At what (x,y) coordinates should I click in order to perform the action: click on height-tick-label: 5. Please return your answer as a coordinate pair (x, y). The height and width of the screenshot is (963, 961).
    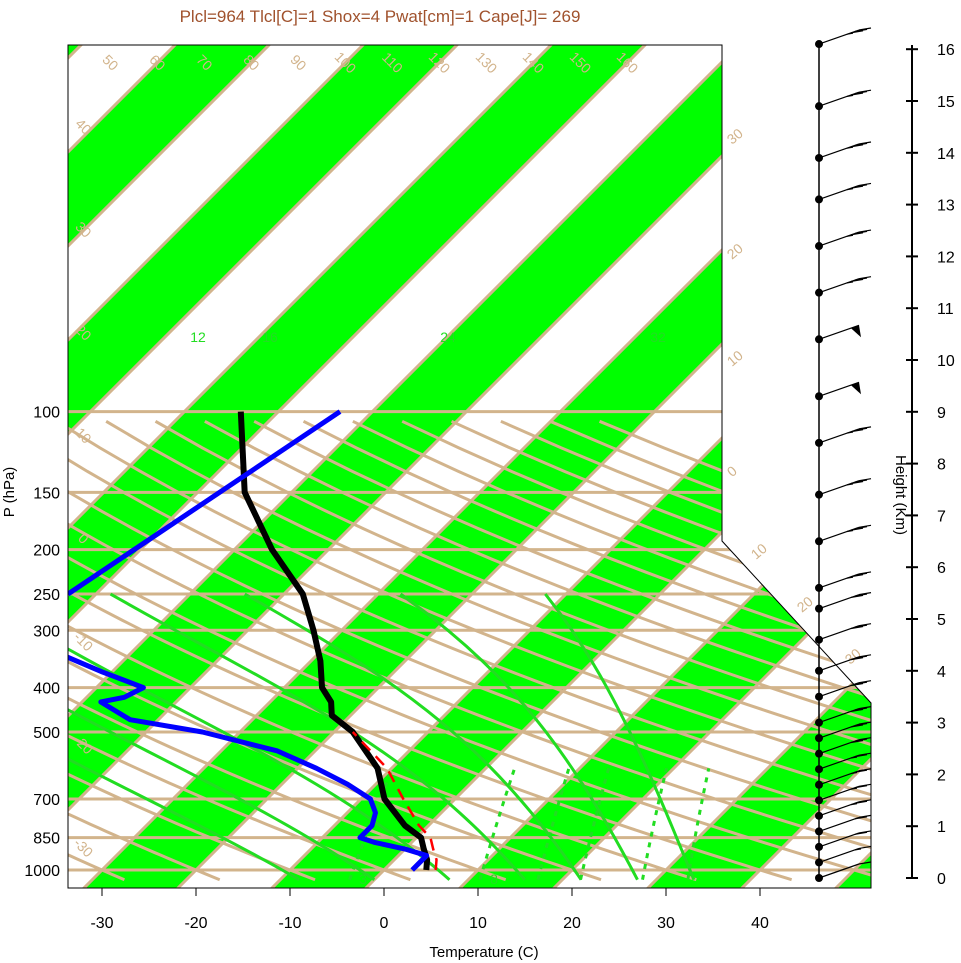
    Looking at the image, I should click on (941, 620).